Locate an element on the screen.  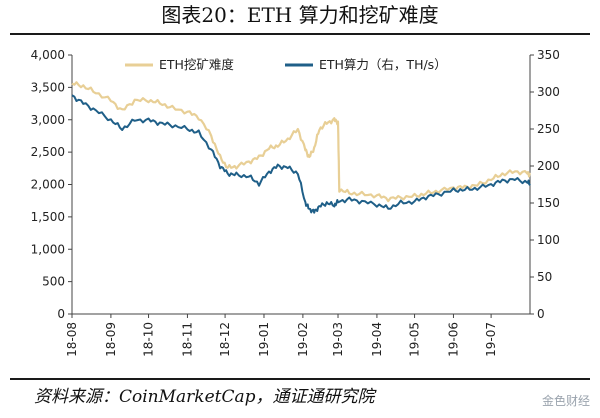
y-right-tick-label: 0 is located at coordinates (541, 314).